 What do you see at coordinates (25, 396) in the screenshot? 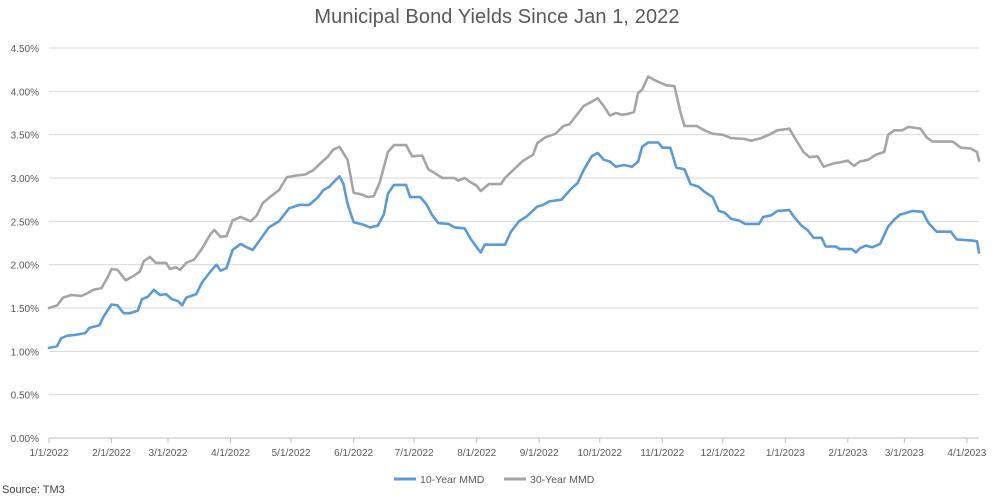
I see `y-tick-label: 0.50%` at bounding box center [25, 396].